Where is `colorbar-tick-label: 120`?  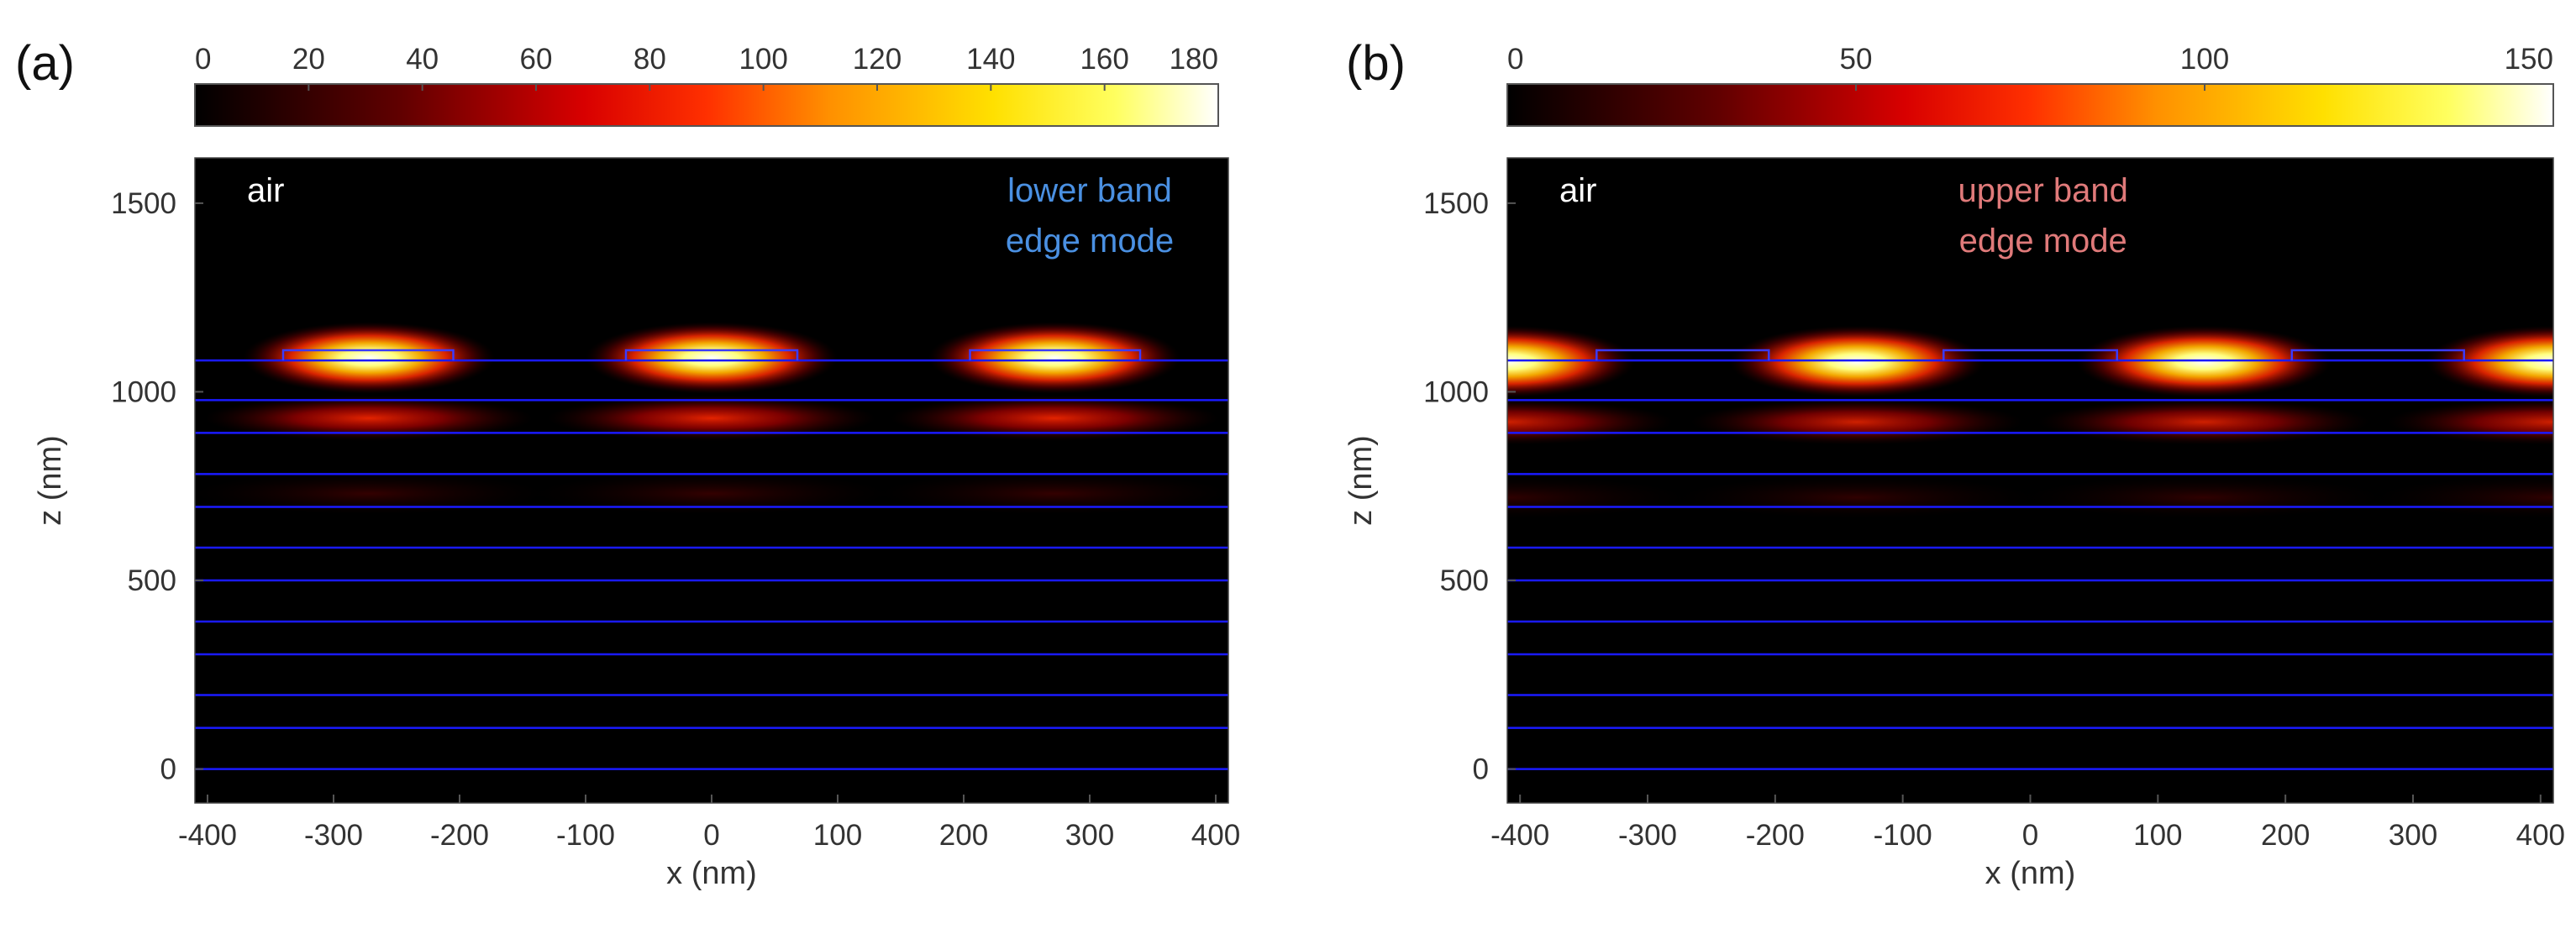 colorbar-tick-label: 120 is located at coordinates (877, 60).